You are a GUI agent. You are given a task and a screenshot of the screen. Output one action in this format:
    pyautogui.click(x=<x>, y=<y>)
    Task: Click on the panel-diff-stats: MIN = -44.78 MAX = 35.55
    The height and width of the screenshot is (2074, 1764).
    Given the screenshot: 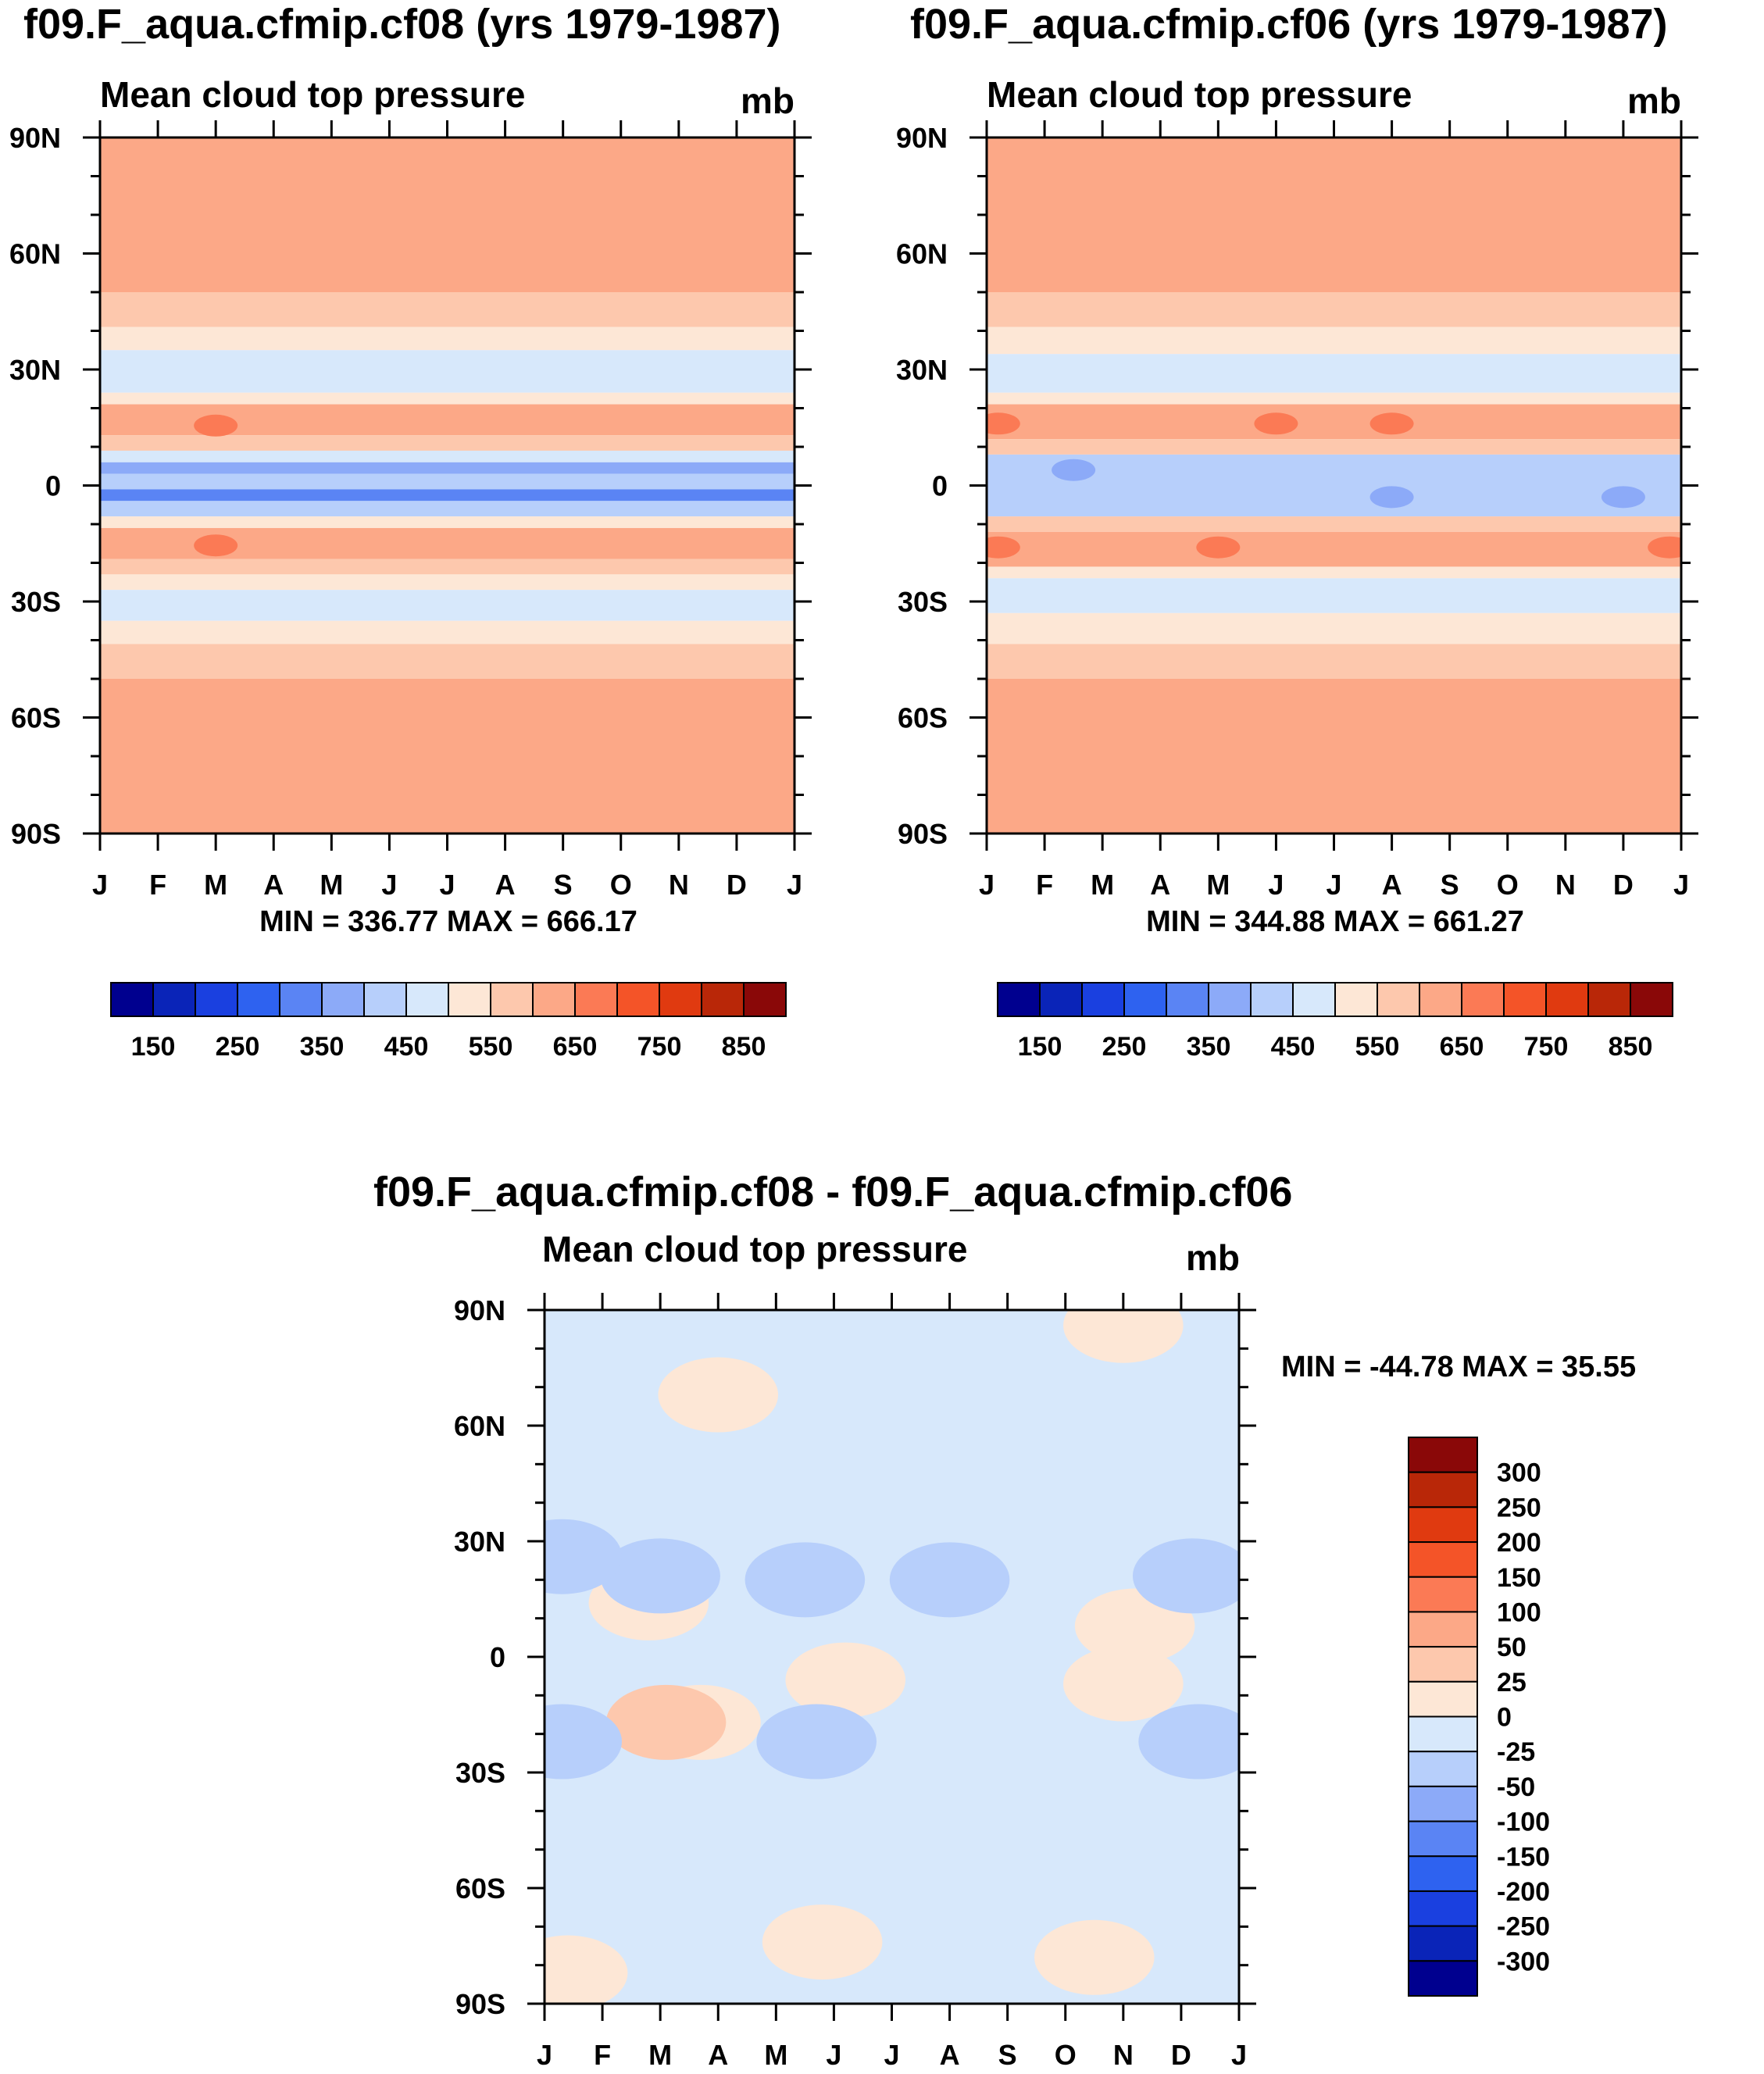 What is the action you would take?
    pyautogui.click(x=1459, y=1367)
    